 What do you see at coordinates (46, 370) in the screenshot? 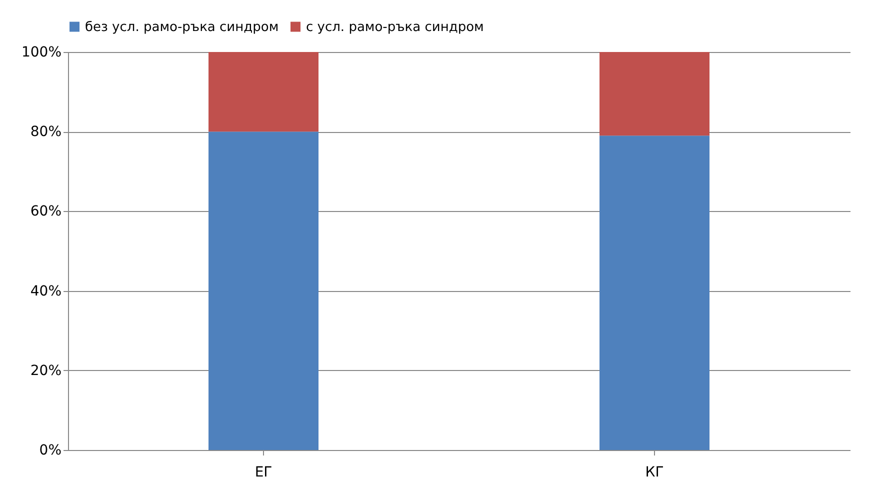
I see `y-tick-label: 20%` at bounding box center [46, 370].